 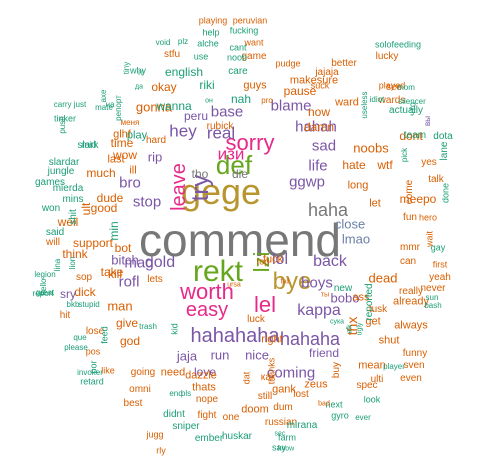 What do you see at coordinates (45, 274) in the screenshot?
I see `word-legion: legion` at bounding box center [45, 274].